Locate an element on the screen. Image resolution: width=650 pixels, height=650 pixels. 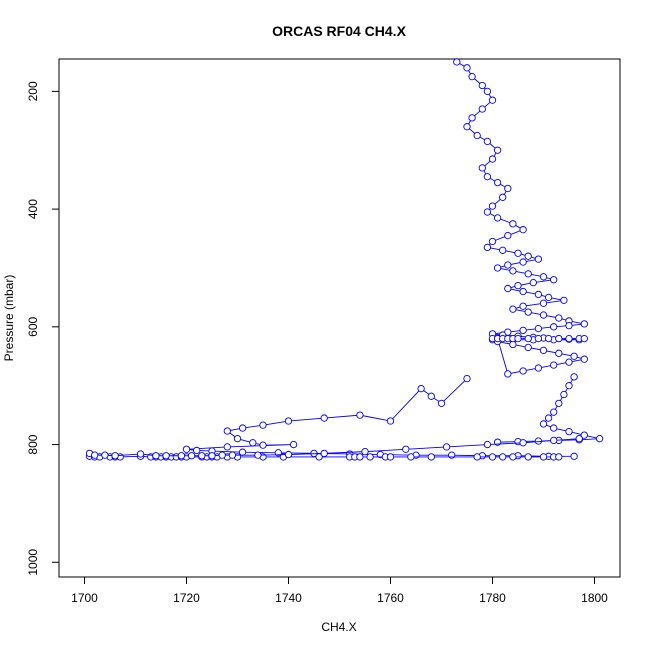
y-tick-label: 800 is located at coordinates (33, 444).